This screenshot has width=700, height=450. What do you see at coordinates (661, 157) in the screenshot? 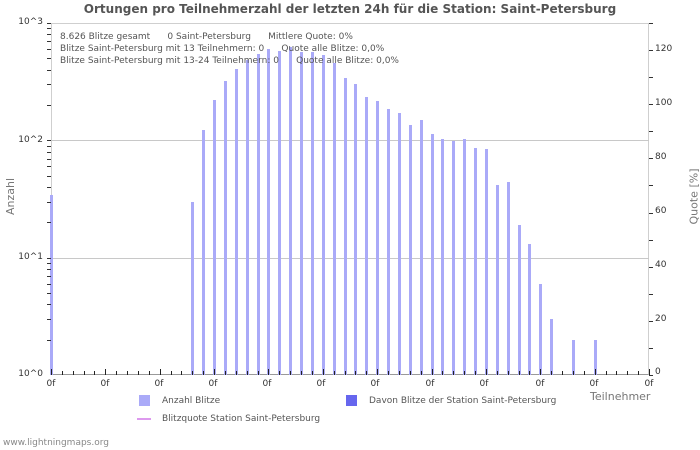
I see `y-right-tick: 80` at bounding box center [661, 157].